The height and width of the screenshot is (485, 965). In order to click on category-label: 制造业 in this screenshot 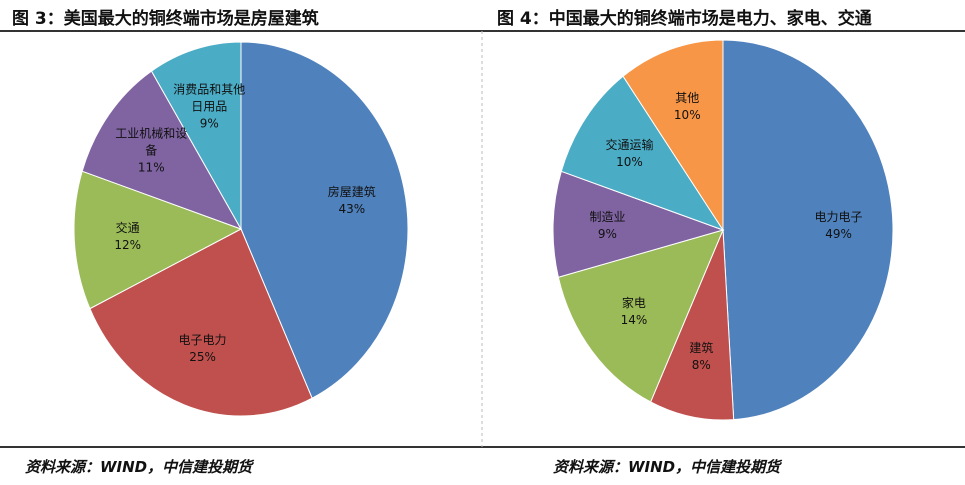, I will do `click(607, 216)`.